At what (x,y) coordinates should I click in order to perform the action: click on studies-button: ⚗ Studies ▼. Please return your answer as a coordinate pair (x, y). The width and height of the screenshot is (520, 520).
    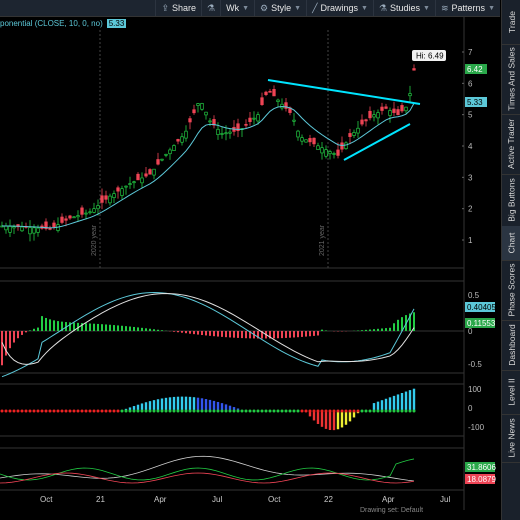
    Looking at the image, I should click on (403, 8).